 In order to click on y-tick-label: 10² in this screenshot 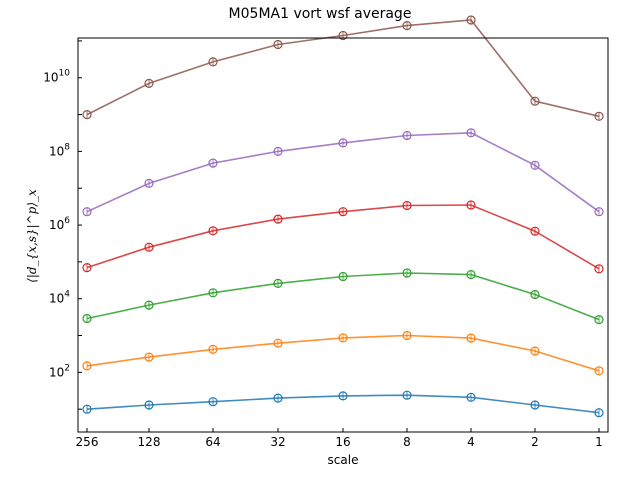, I will do `click(59, 371)`.